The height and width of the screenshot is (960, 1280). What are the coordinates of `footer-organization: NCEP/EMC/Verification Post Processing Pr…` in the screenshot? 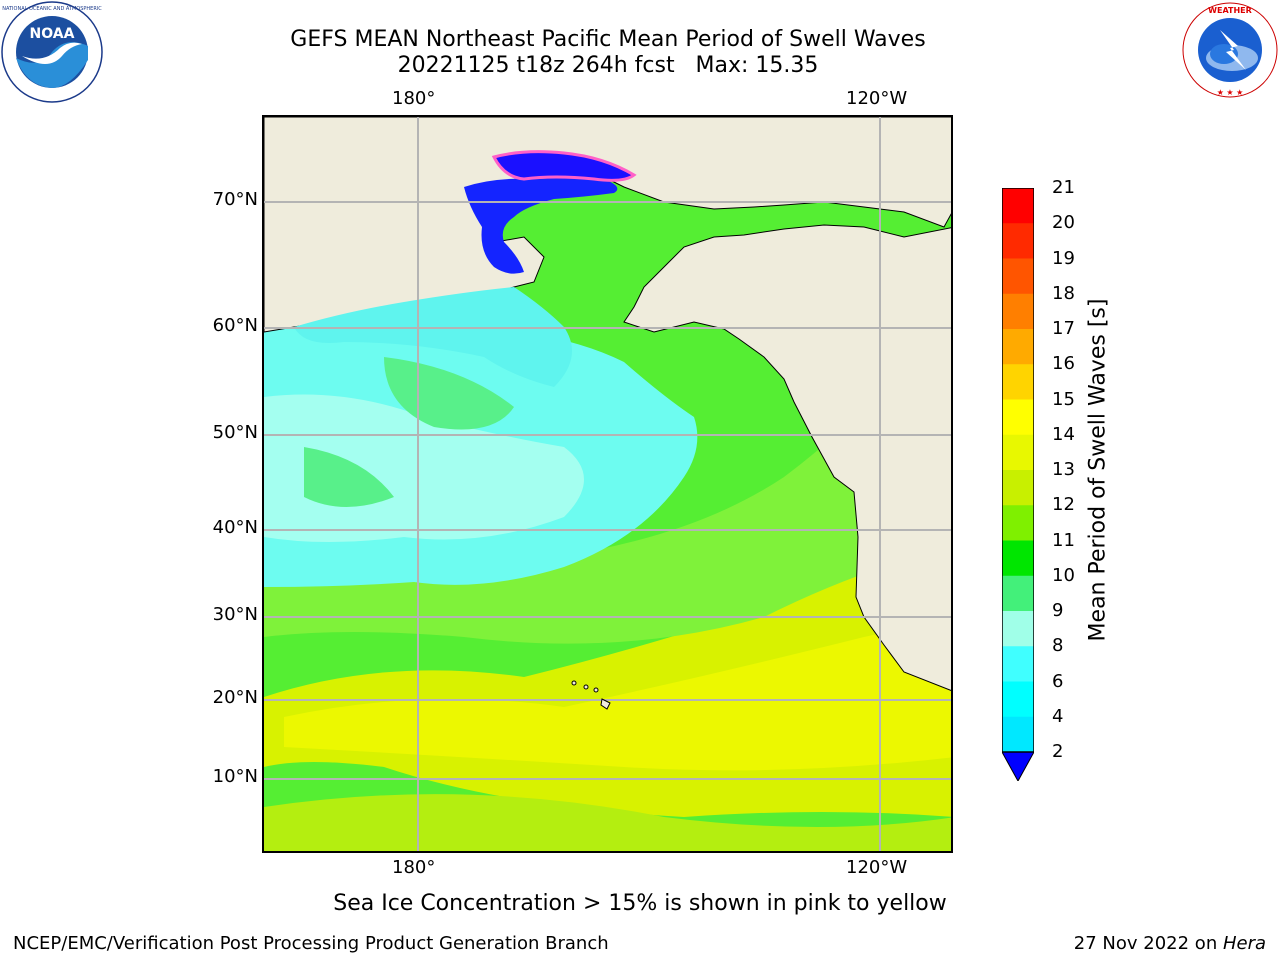 It's located at (311, 943).